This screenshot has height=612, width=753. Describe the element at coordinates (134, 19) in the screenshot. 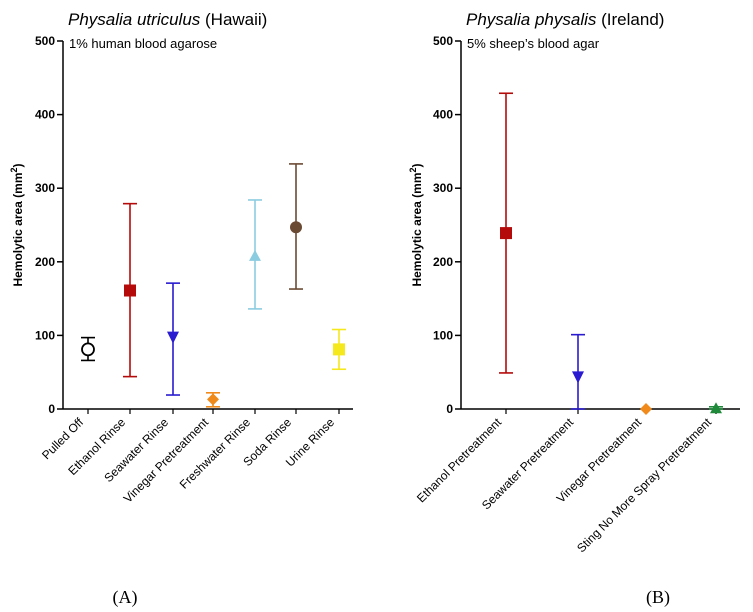

I see `panel-a-title-species: Physalia utriculus` at that location.